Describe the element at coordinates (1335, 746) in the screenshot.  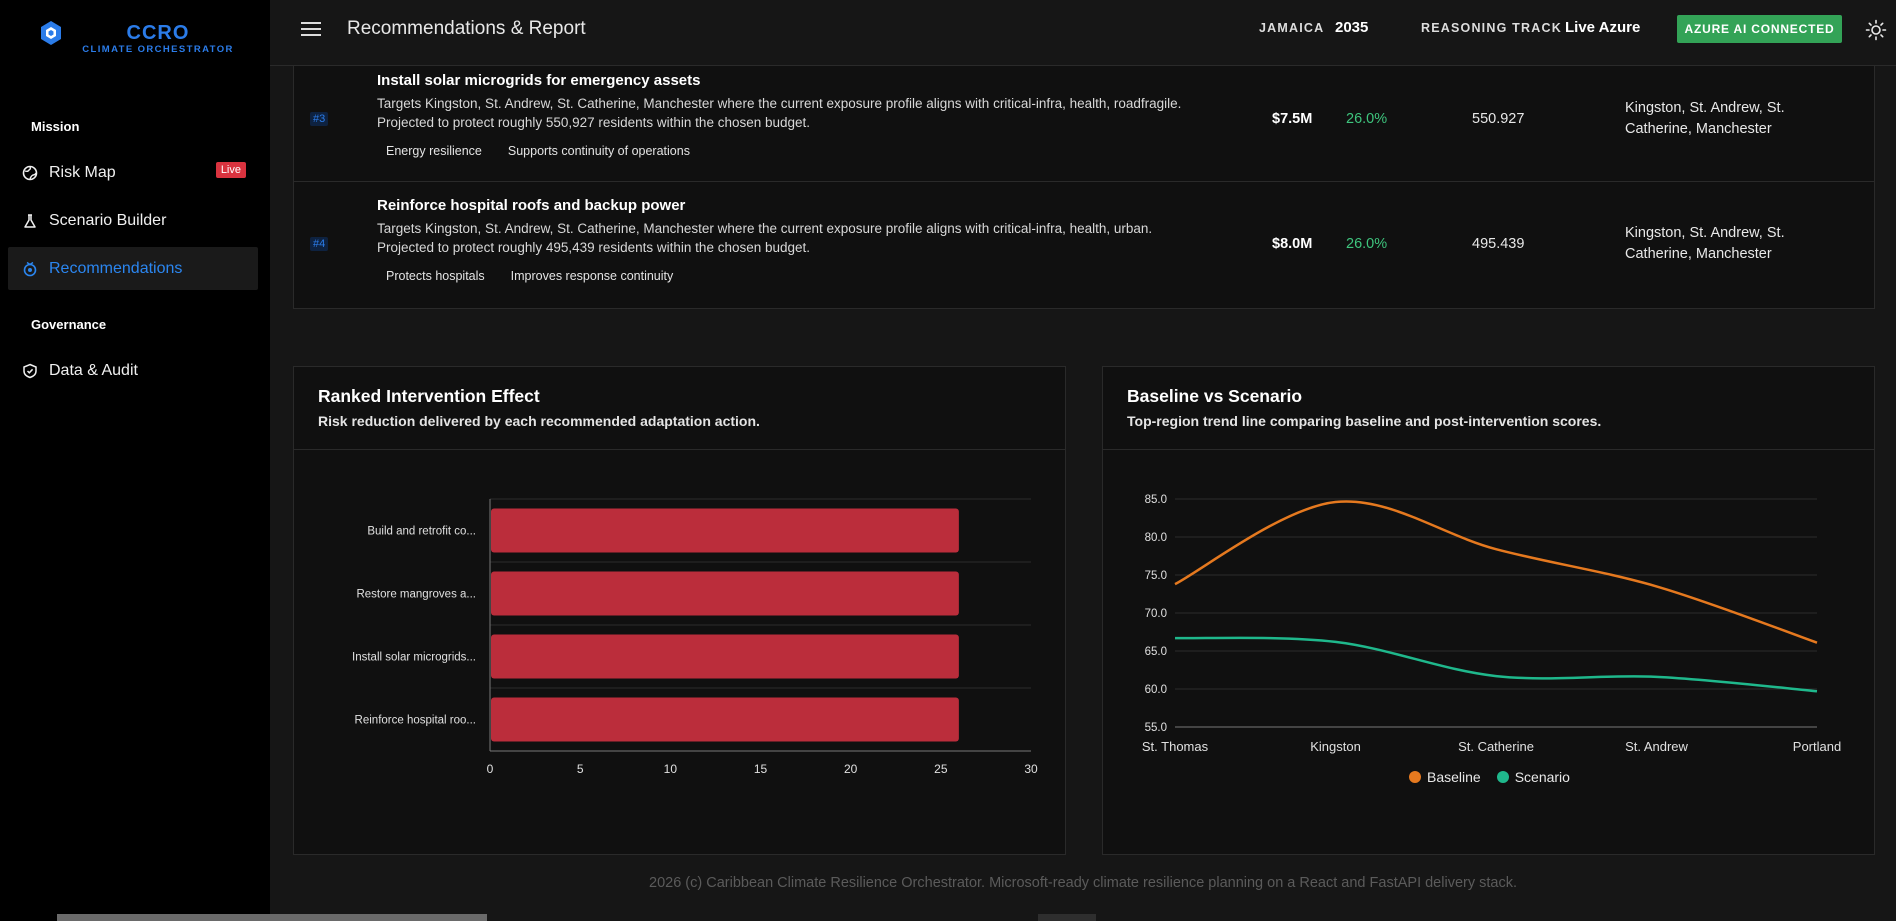
I see `x-tick-label: Kingston` at that location.